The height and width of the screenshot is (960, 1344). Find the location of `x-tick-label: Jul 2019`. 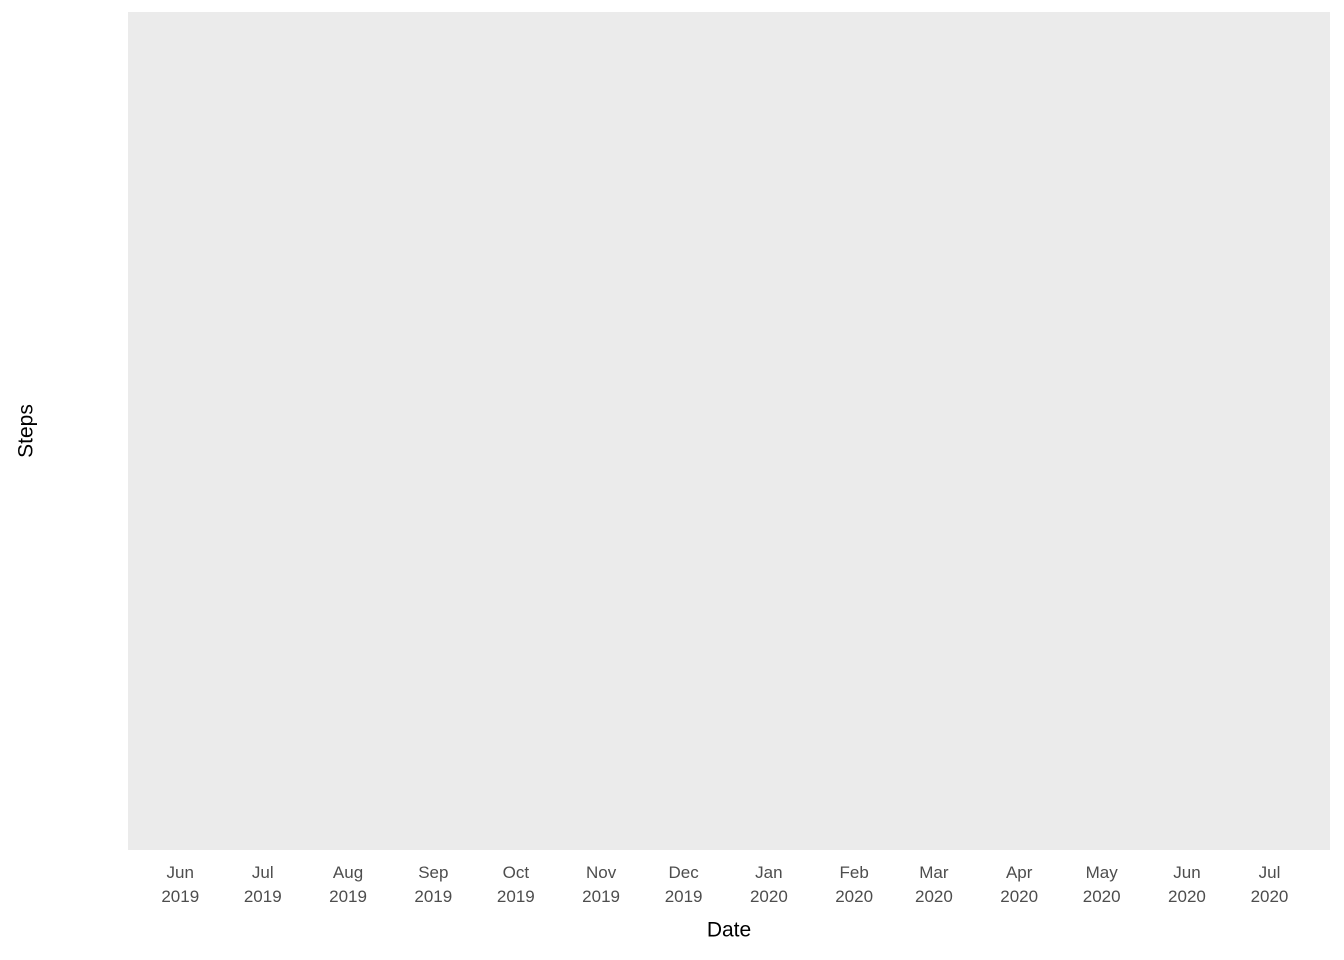

x-tick-label: Jul 2019 is located at coordinates (262, 884).